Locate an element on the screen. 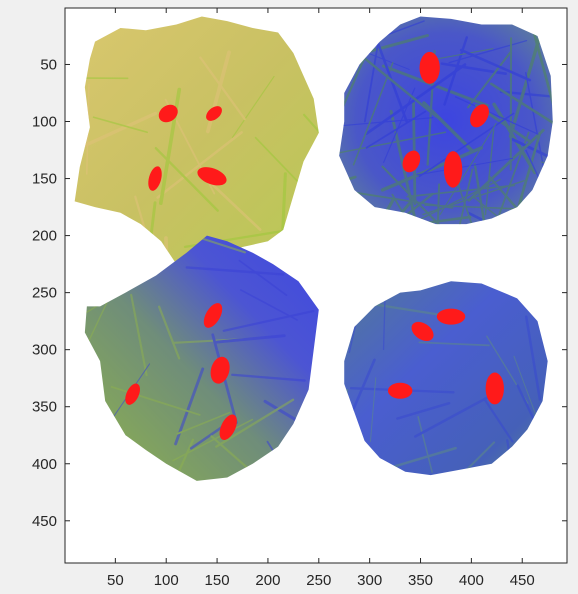  x-tick-label: 300 is located at coordinates (369, 580).